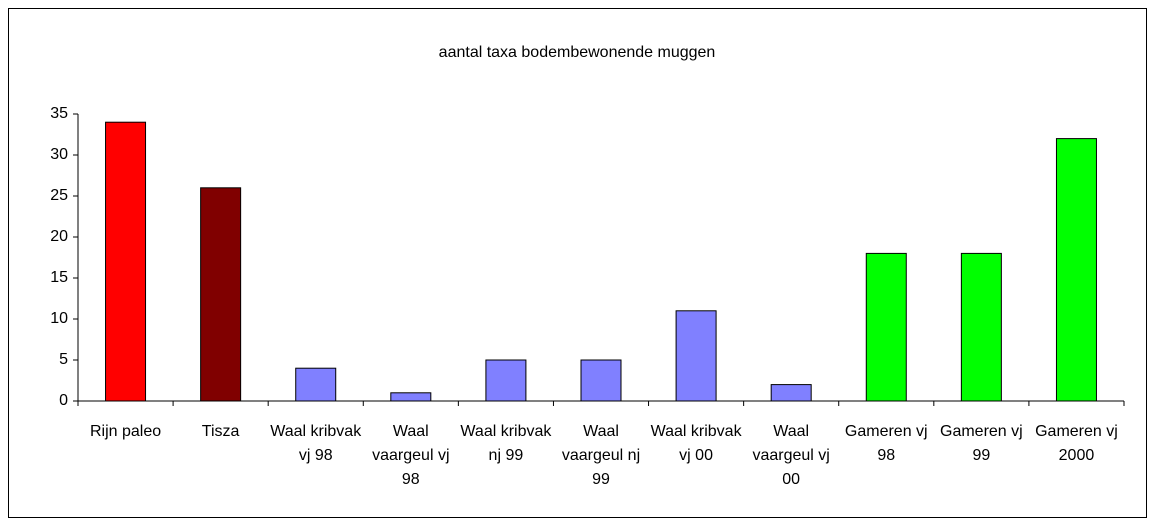 Image resolution: width=1155 pixels, height=526 pixels. Describe the element at coordinates (59, 236) in the screenshot. I see `y-tick-label: 20` at that location.